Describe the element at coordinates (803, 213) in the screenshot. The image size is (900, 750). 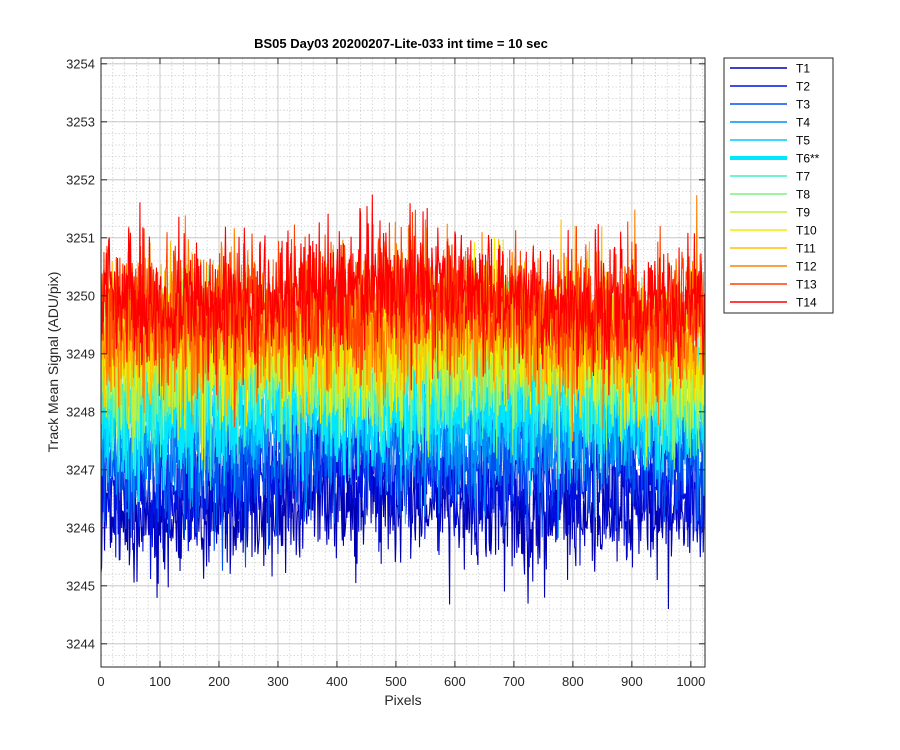
I see `legend-label: T9` at that location.